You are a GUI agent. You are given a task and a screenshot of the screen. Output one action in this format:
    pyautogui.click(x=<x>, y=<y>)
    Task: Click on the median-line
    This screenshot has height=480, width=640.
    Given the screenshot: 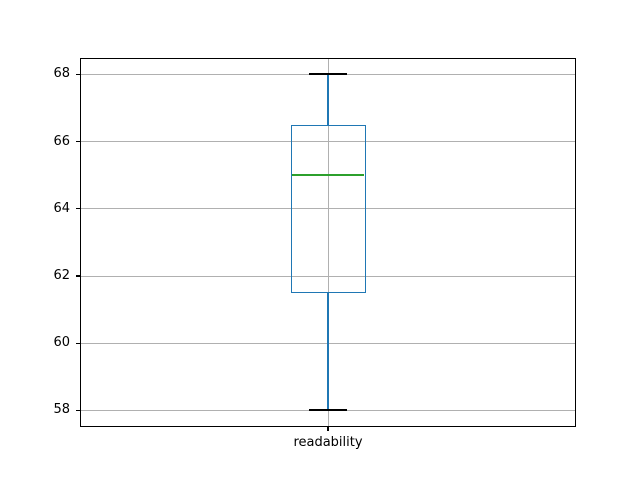 What is the action you would take?
    pyautogui.click(x=328, y=175)
    